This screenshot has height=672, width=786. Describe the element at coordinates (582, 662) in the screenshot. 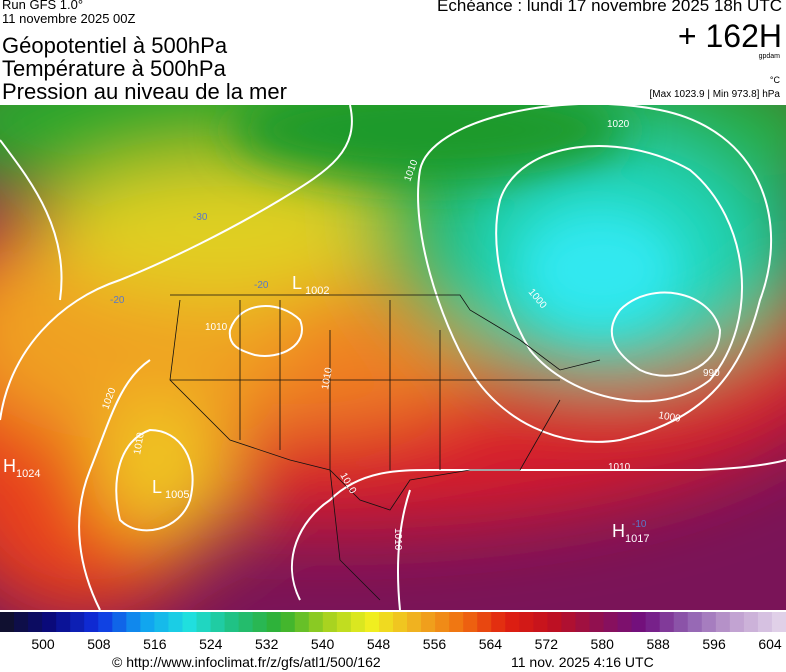

I see `footer-timestamp: 11 nov. 2025 4:16 UTC` at that location.